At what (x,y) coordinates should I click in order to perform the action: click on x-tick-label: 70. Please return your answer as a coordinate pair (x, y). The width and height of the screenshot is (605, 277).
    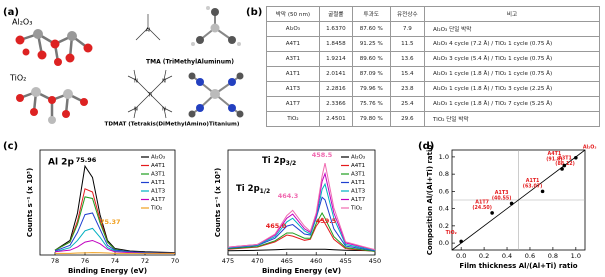
    Looking at the image, I should click on (175, 261).